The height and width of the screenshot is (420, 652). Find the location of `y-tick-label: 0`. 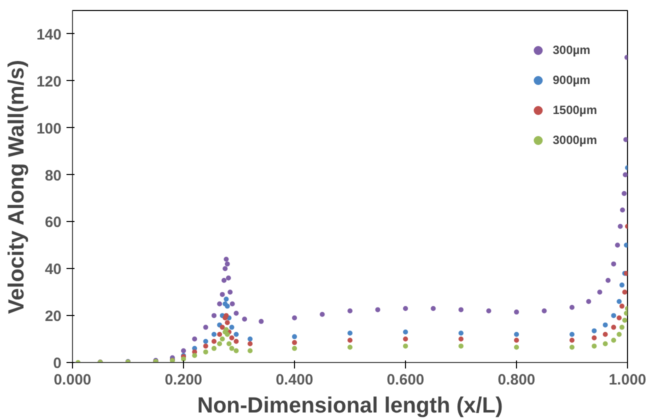

y-tick-label: 0 is located at coordinates (57, 363).